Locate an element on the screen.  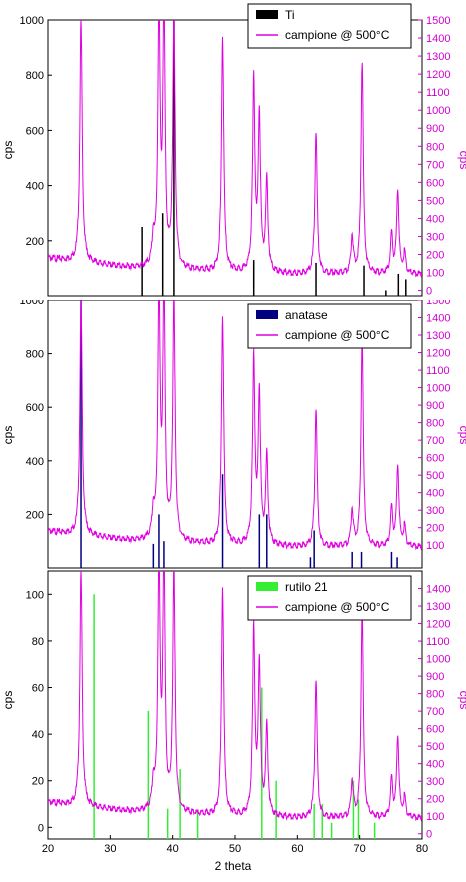
legend: rutilo 21 campione @ 500°C is located at coordinates (329, 598).